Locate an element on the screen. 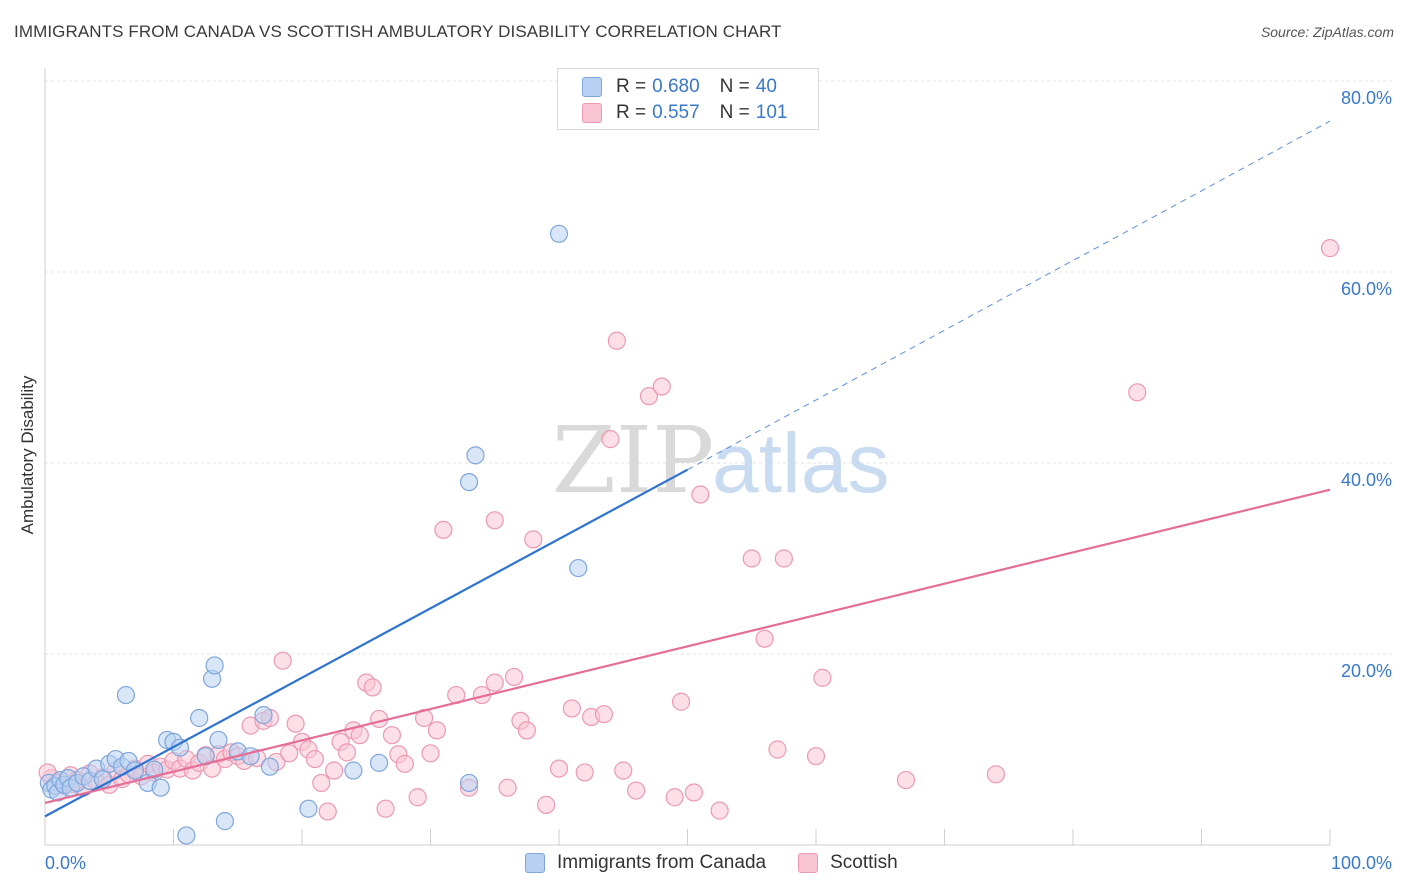 Image resolution: width=1406 pixels, height=892 pixels. legend-r-value-scottish: 0.557 is located at coordinates (676, 112).